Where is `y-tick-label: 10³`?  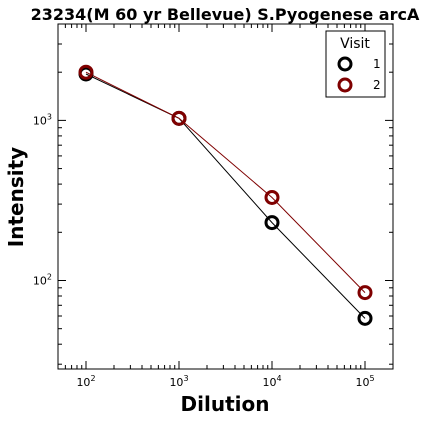 y-tick-label: 10³ is located at coordinates (42, 119).